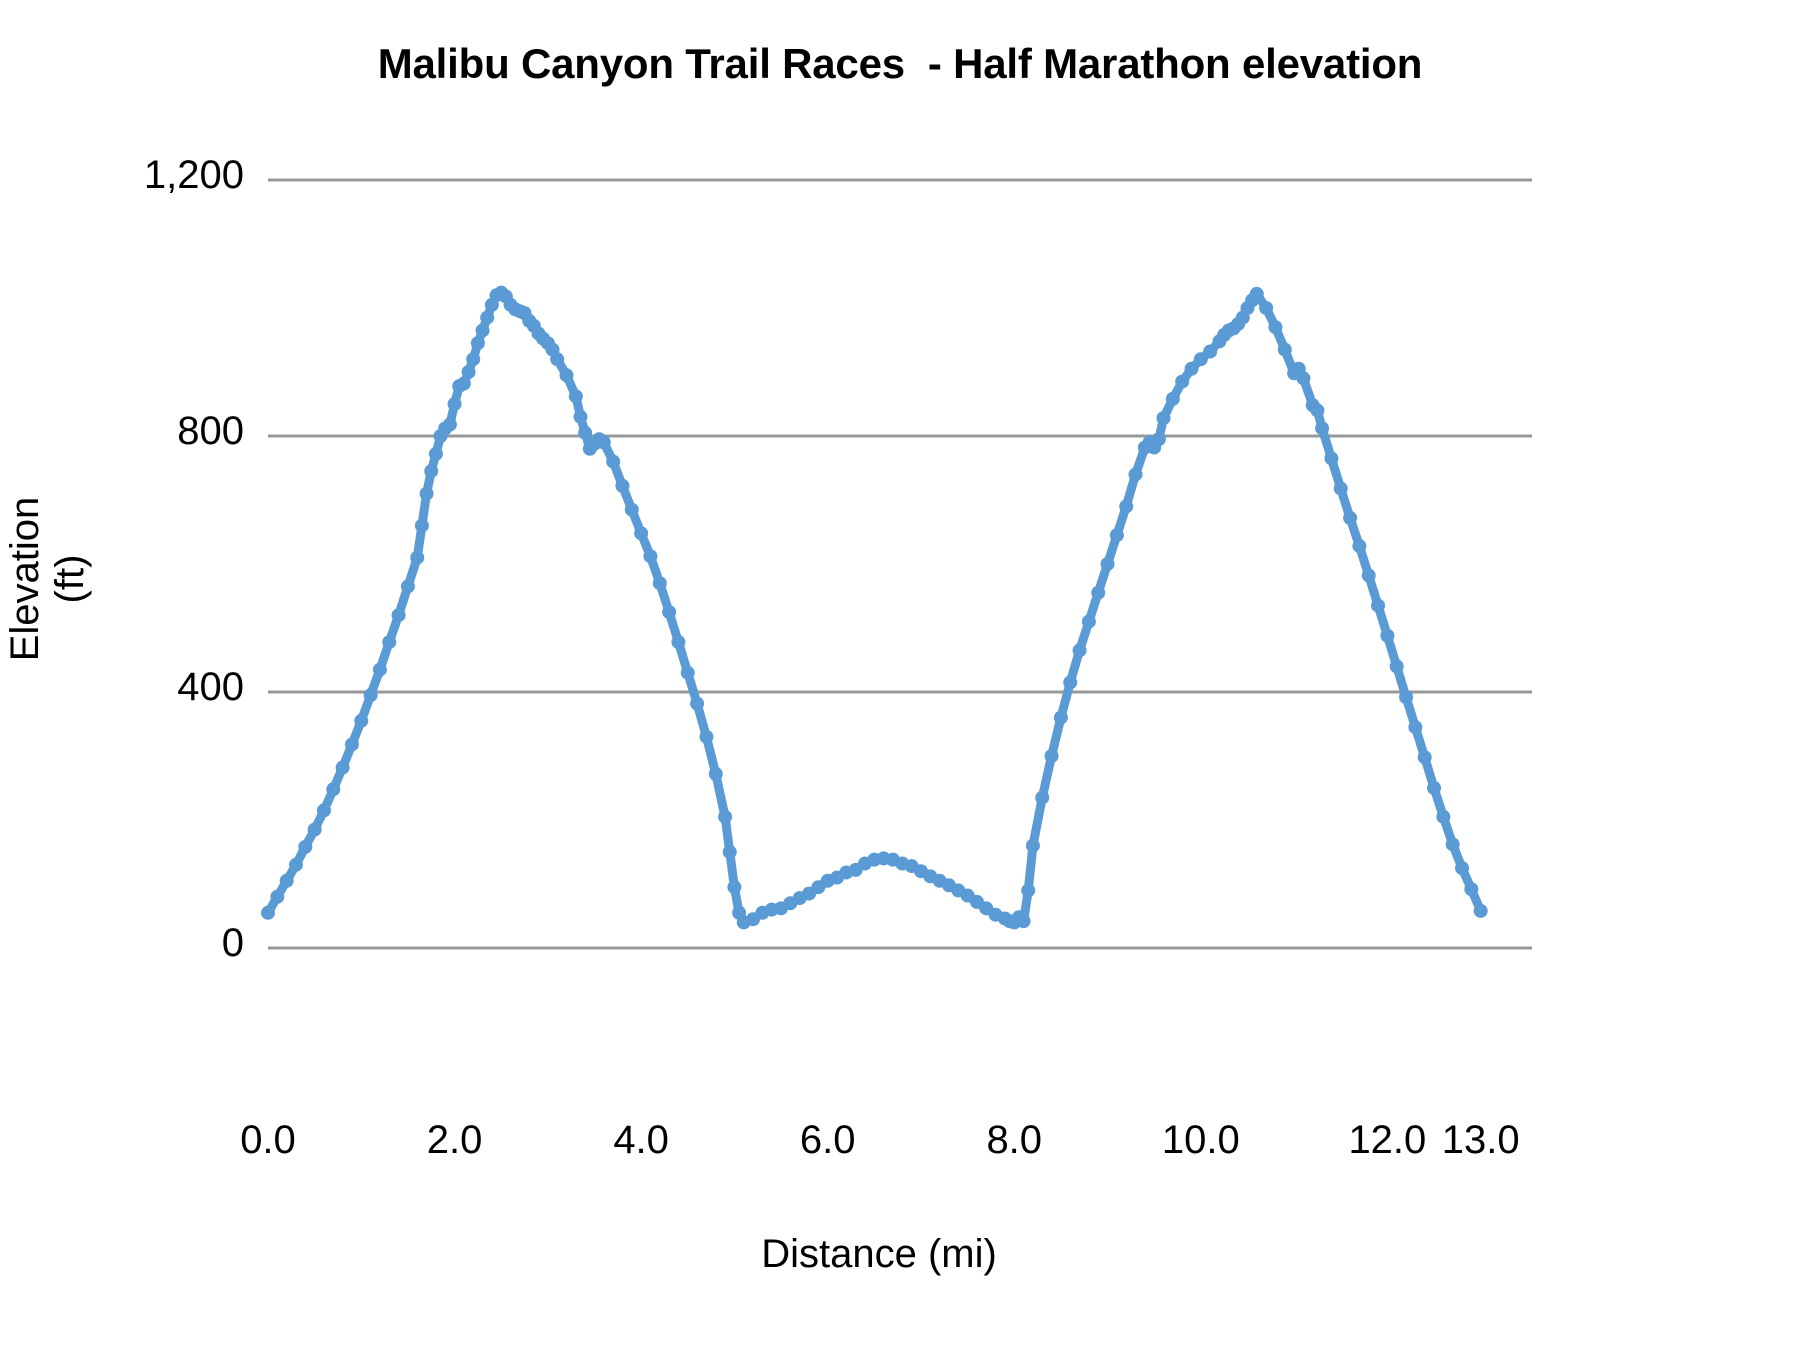 The height and width of the screenshot is (1350, 1800). What do you see at coordinates (1387, 1140) in the screenshot?
I see `x-axis-tick-label: 12.0` at bounding box center [1387, 1140].